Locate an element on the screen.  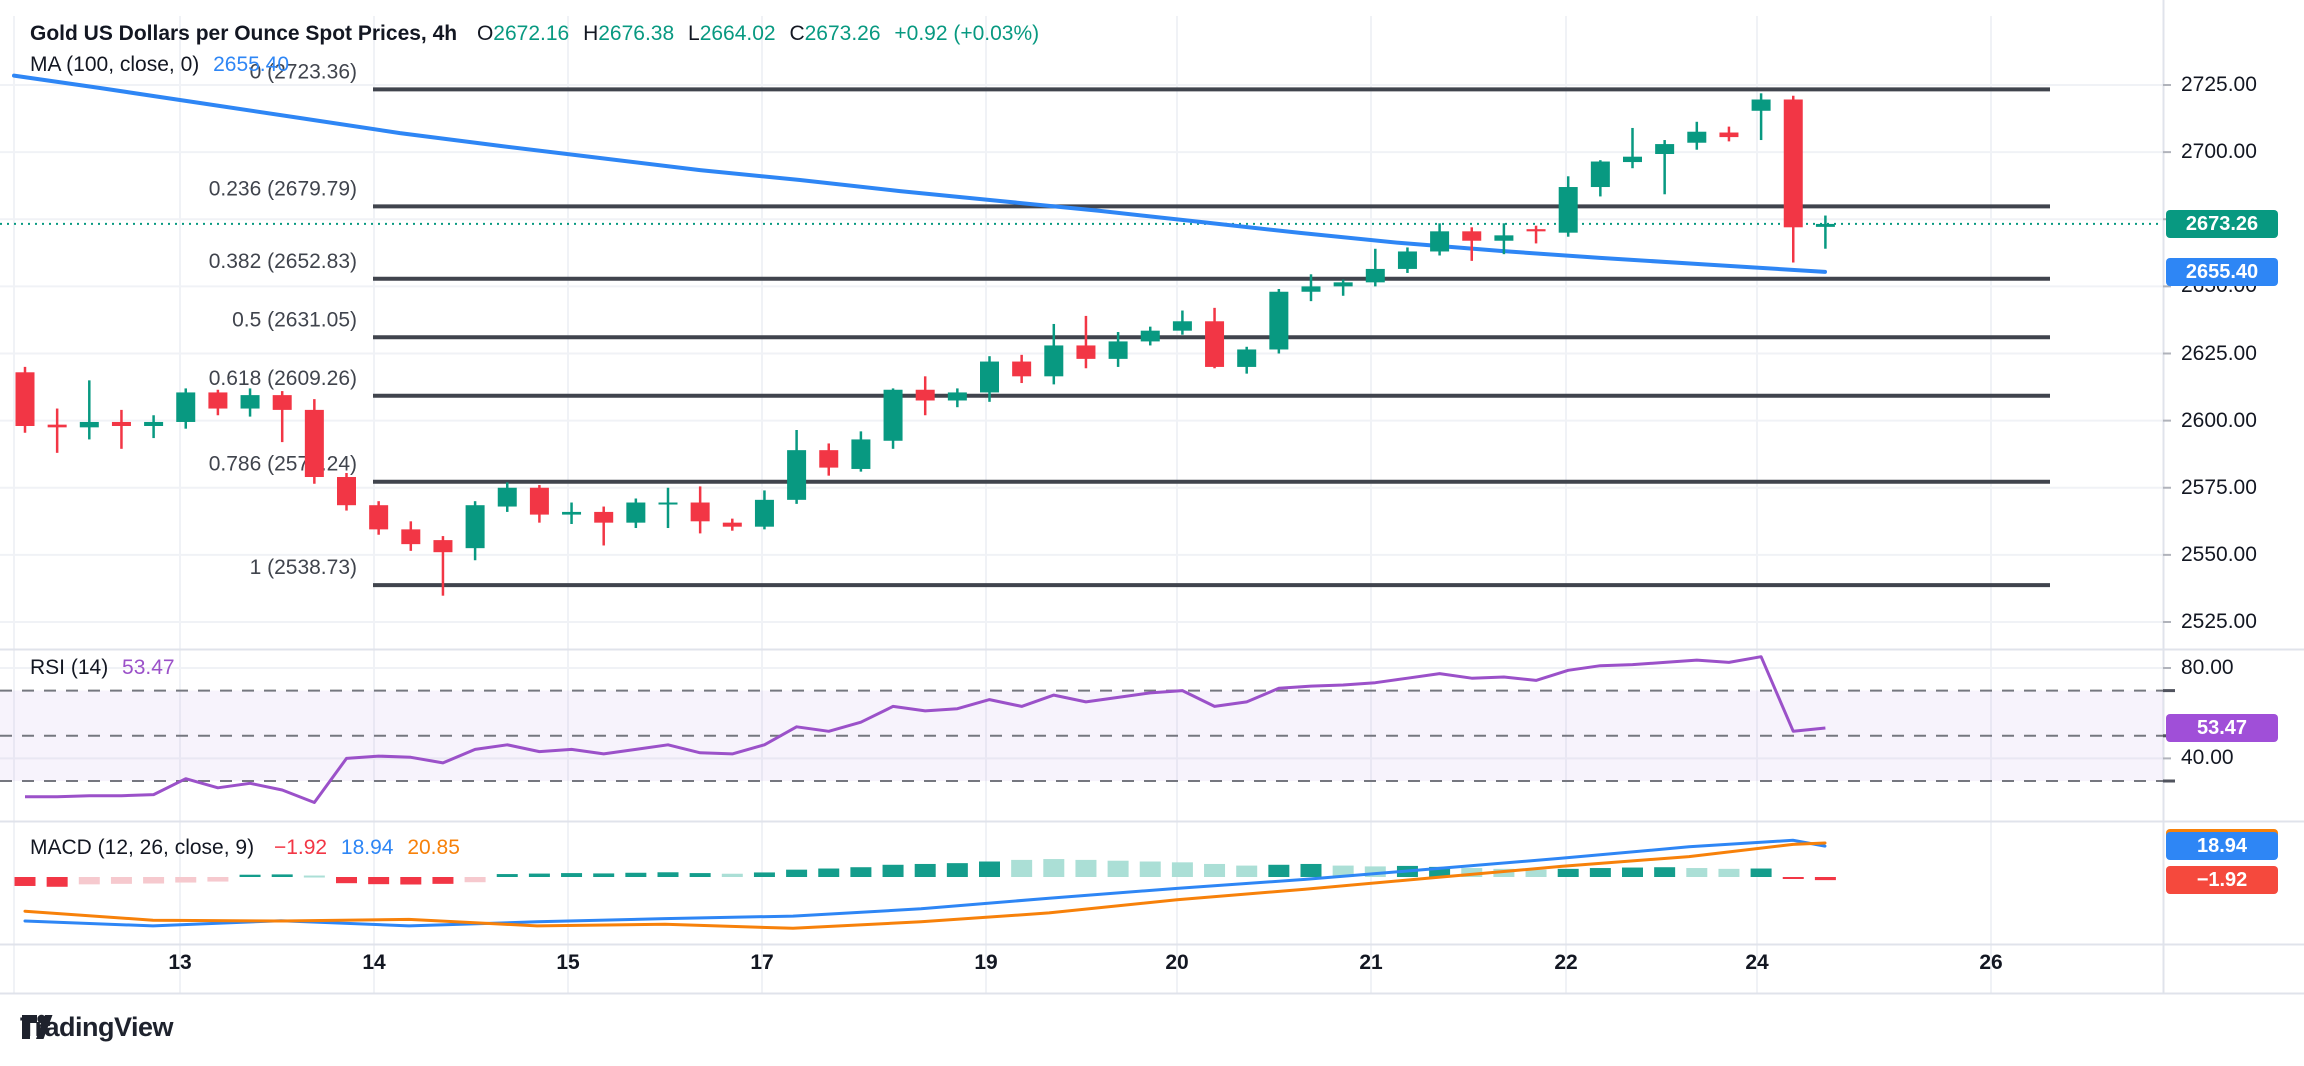
rsi-legend-label: RSI (14) is located at coordinates (69, 667).